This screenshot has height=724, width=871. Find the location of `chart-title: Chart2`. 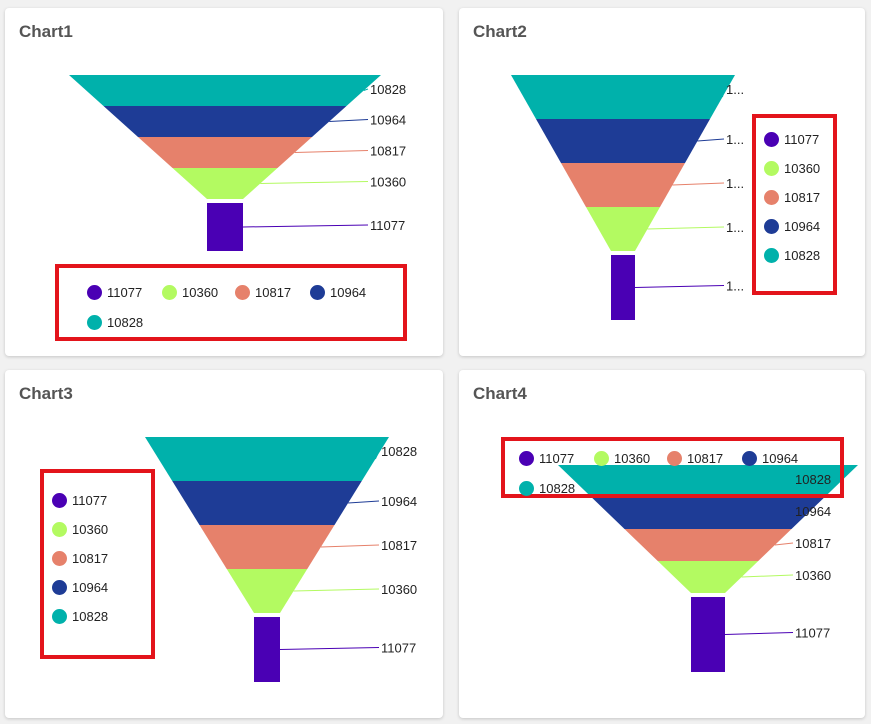

chart-title: Chart2 is located at coordinates (500, 31).